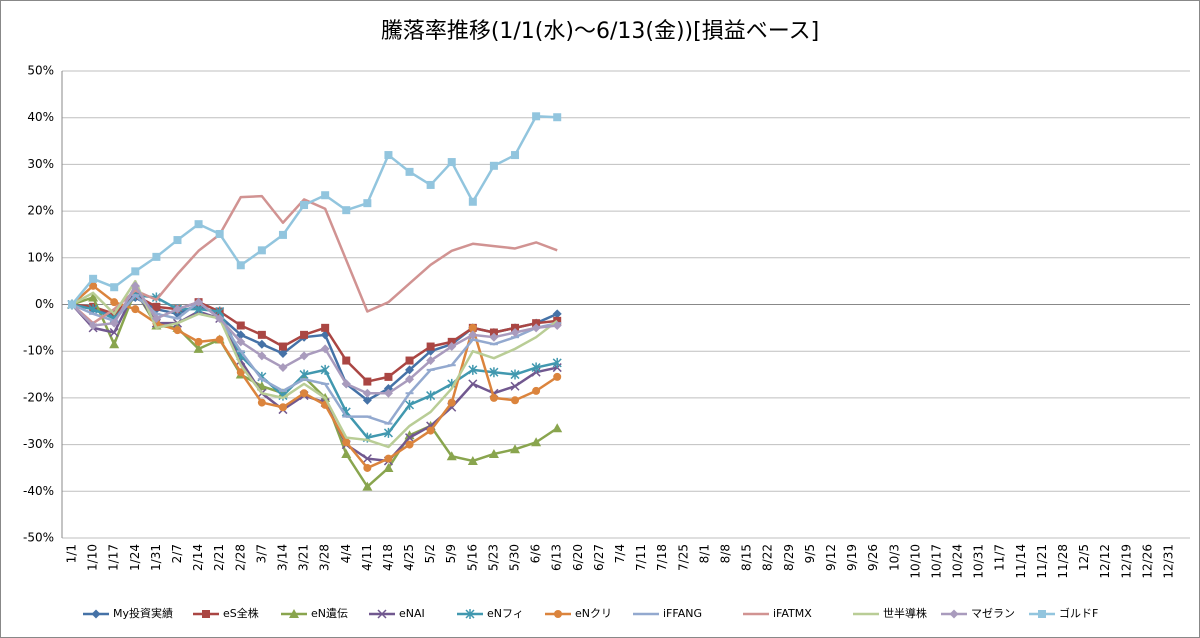 The width and height of the screenshot is (1200, 638). What do you see at coordinates (367, 557) in the screenshot?
I see `x-tick-label: 4/11` at bounding box center [367, 557].